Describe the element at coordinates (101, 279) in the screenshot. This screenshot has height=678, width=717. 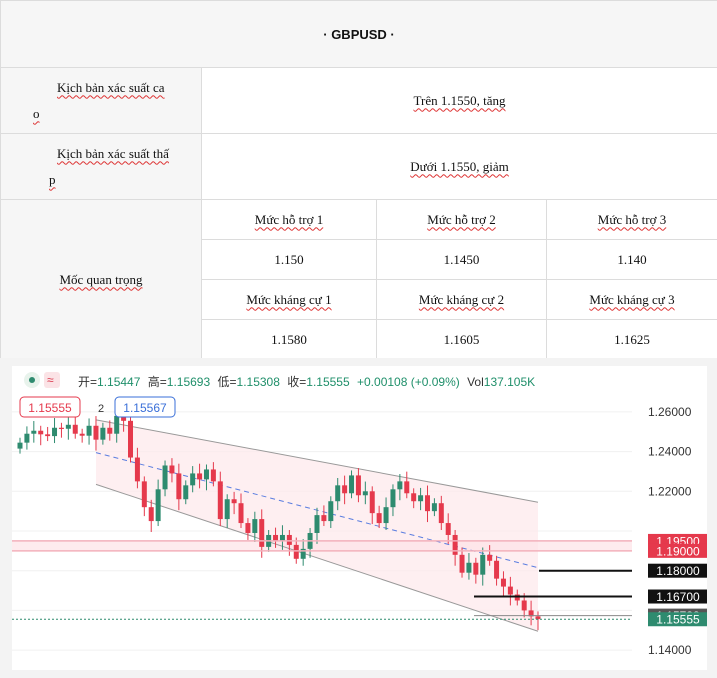
I see `key-levels-label: Mốc quan trọng` at that location.